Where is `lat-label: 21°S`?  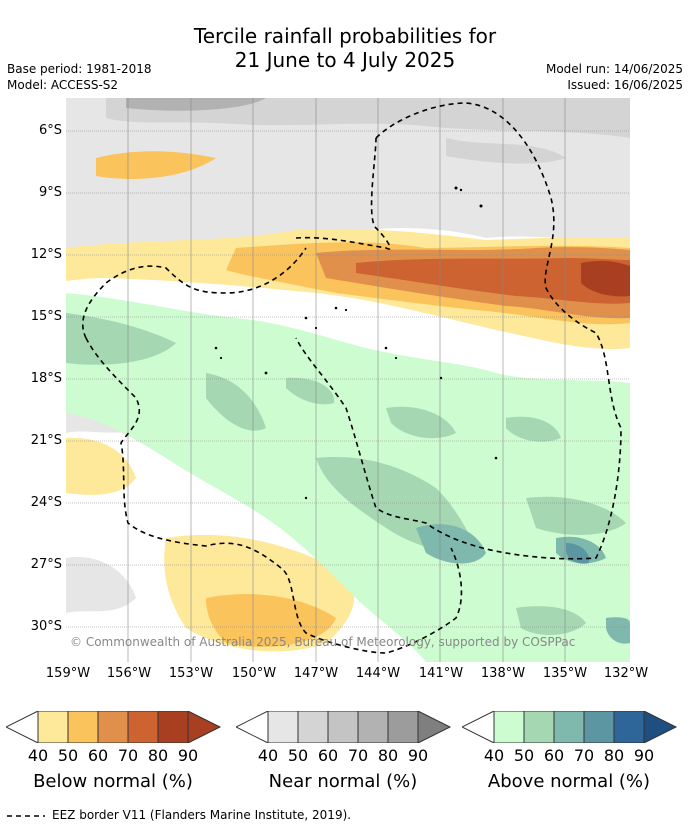 lat-label: 21°S is located at coordinates (46, 440).